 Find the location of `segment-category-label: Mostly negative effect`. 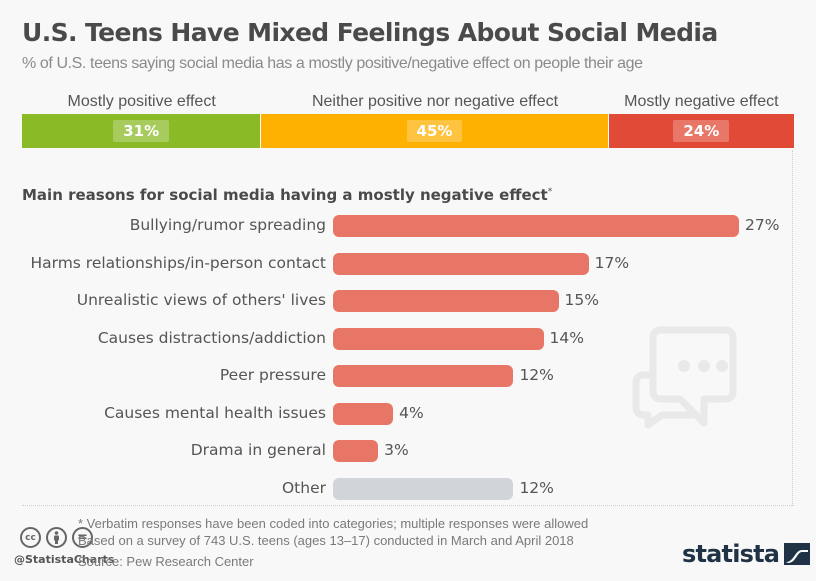

segment-category-label: Mostly negative effect is located at coordinates (701, 101).